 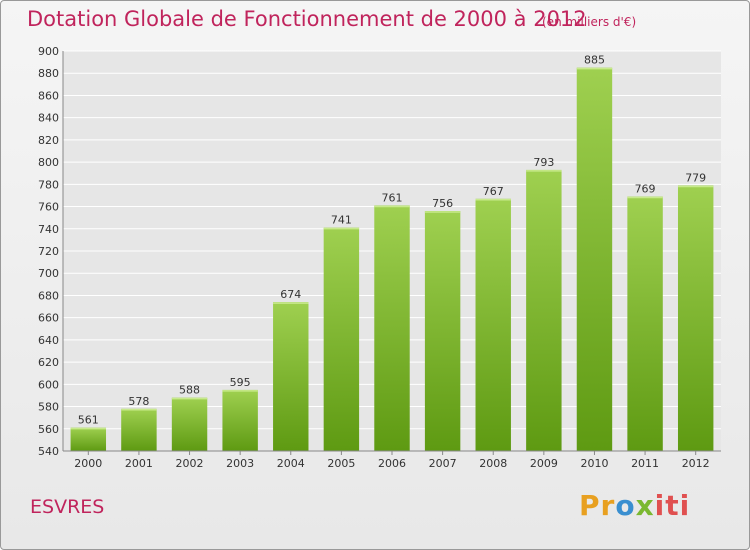 I want to click on y-tick-label: 720, so click(x=48, y=251).